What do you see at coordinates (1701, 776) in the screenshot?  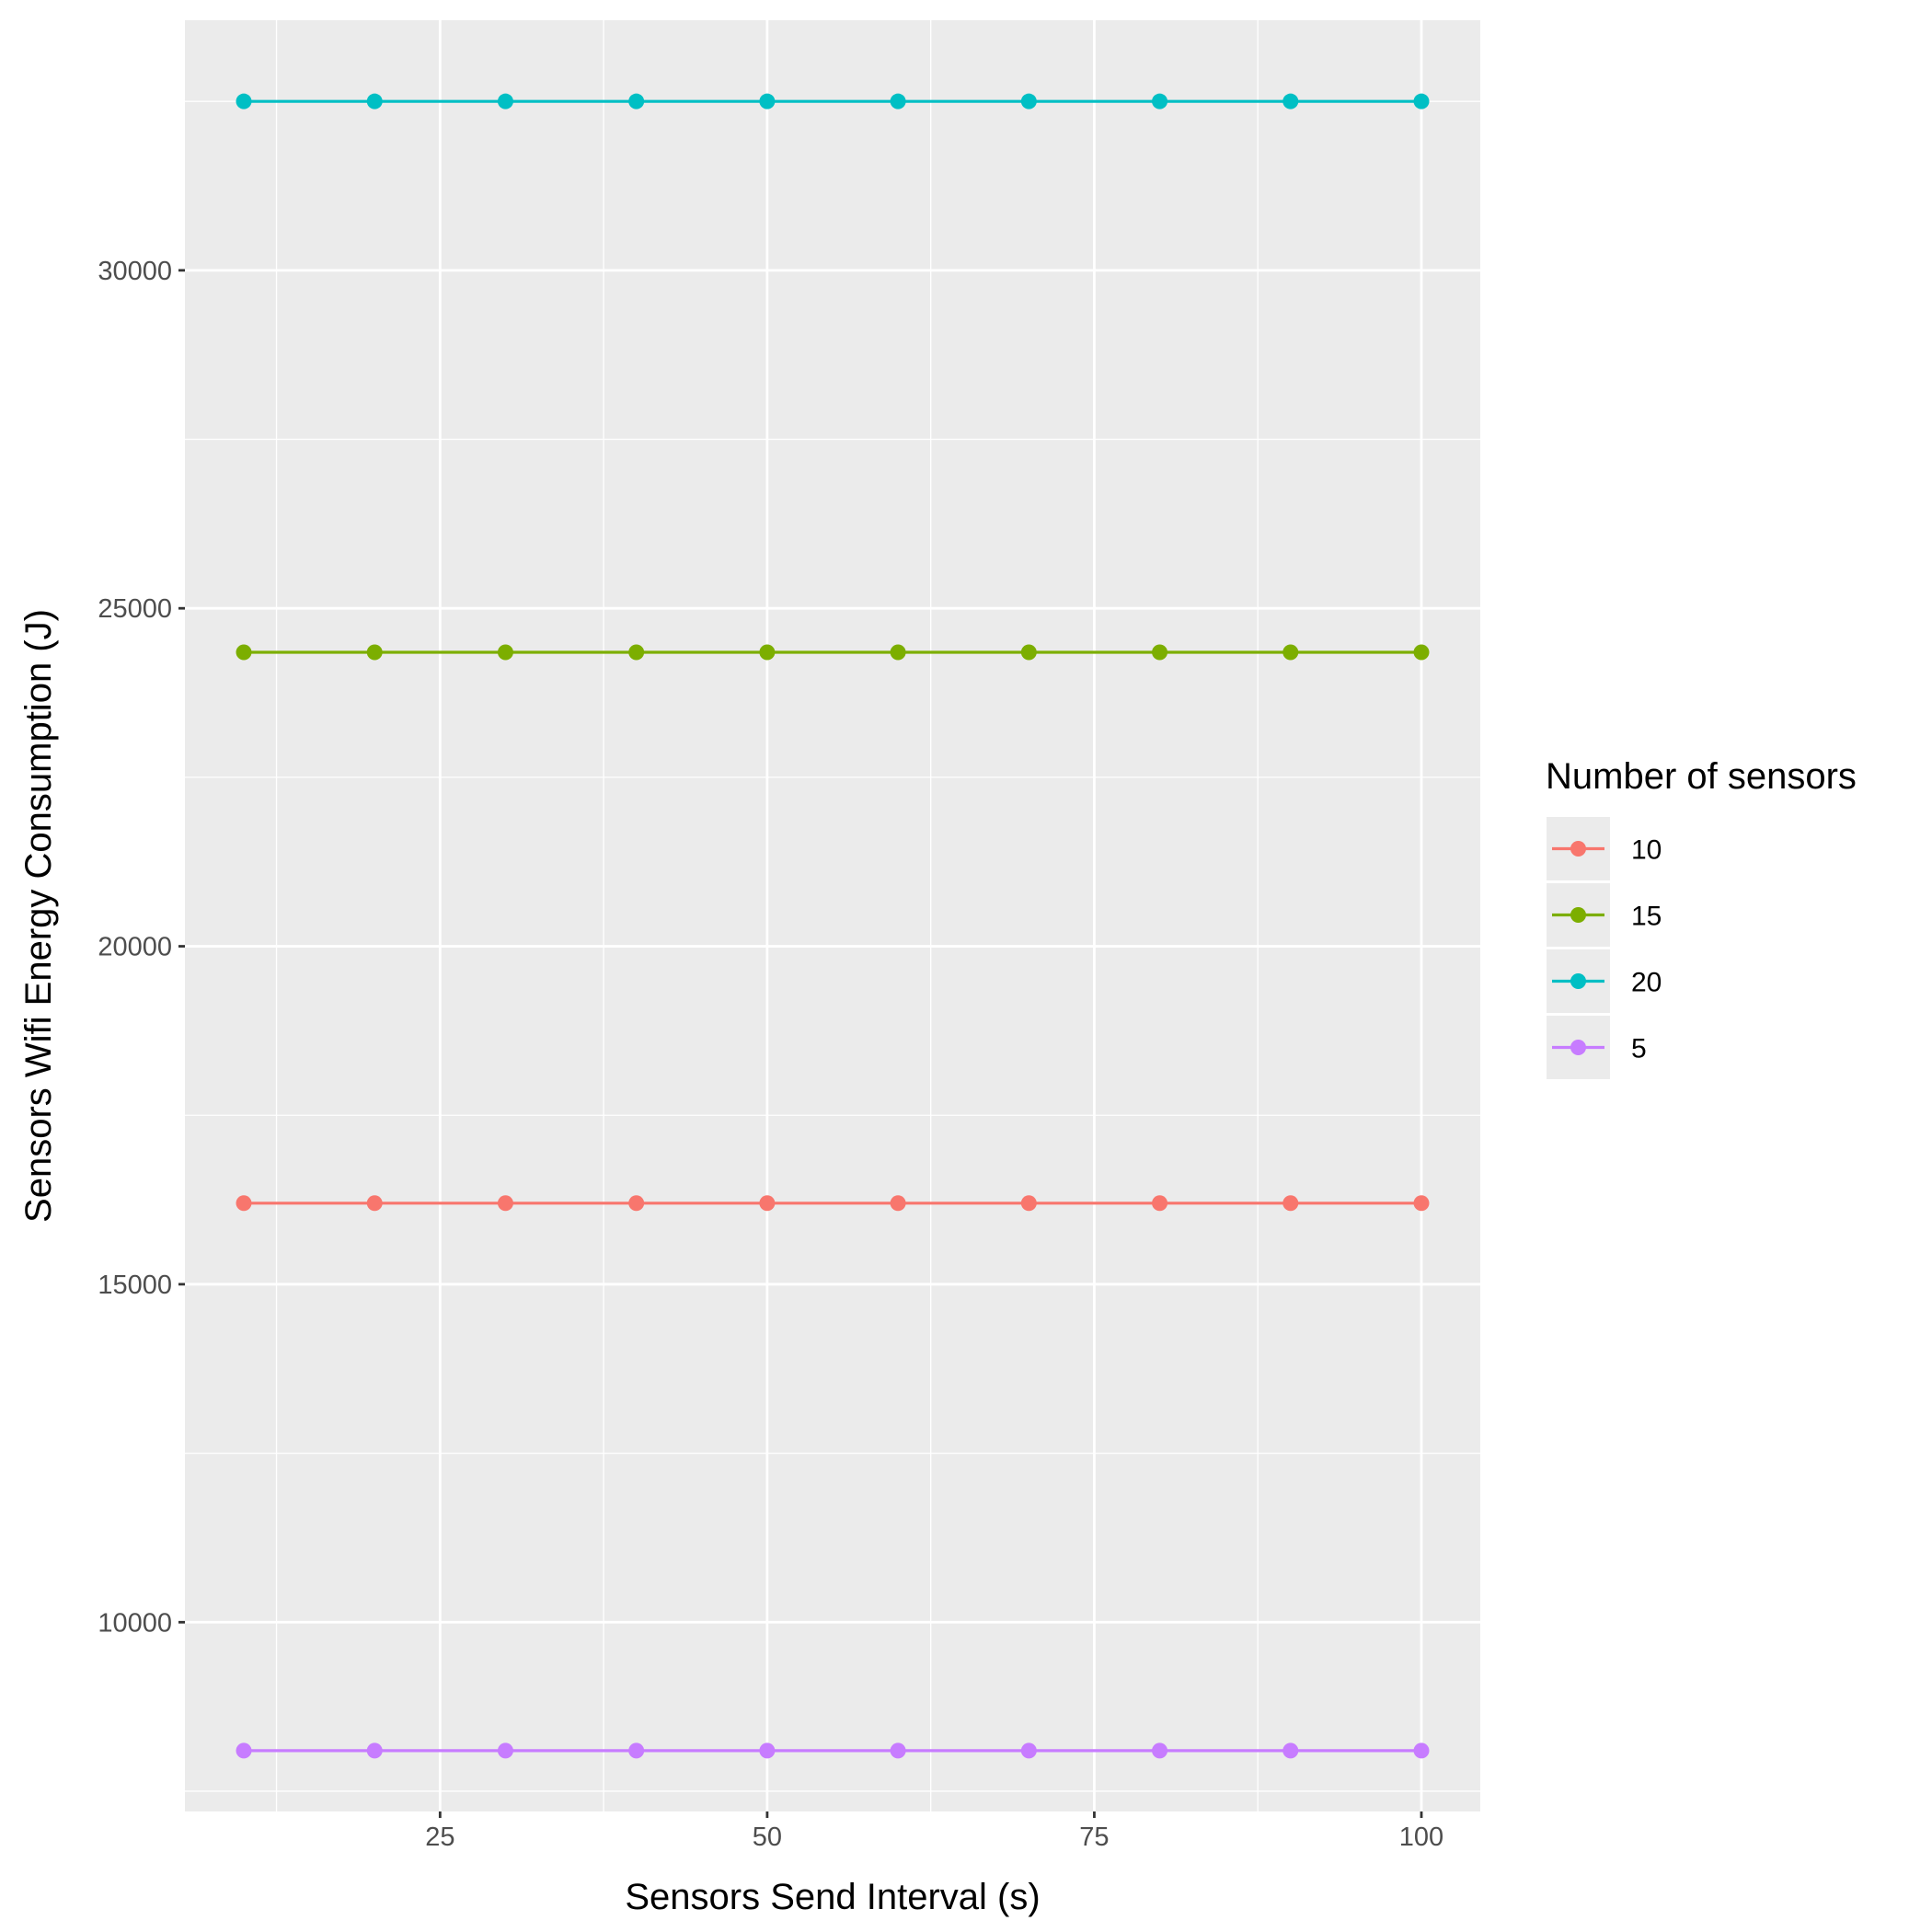 I see `legend-title: Number of sensors` at bounding box center [1701, 776].